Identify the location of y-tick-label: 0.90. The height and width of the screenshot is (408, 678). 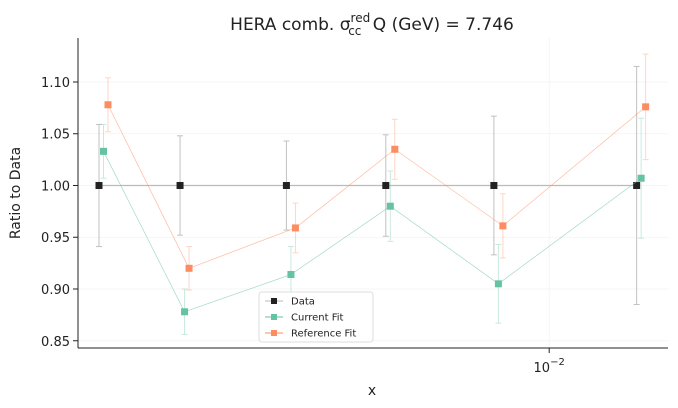
(55, 290).